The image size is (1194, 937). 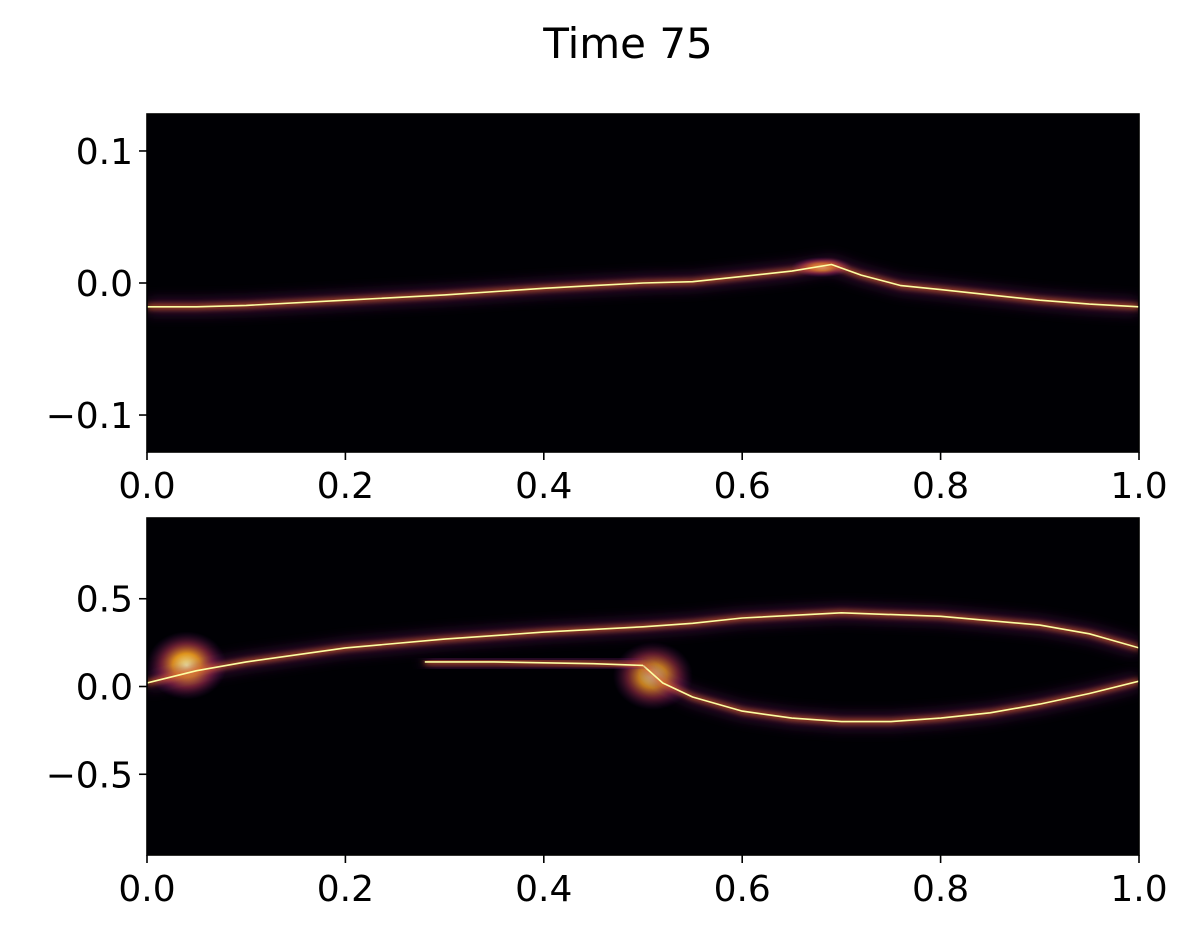 What do you see at coordinates (89, 416) in the screenshot?
I see `y-tick-label: −0.1` at bounding box center [89, 416].